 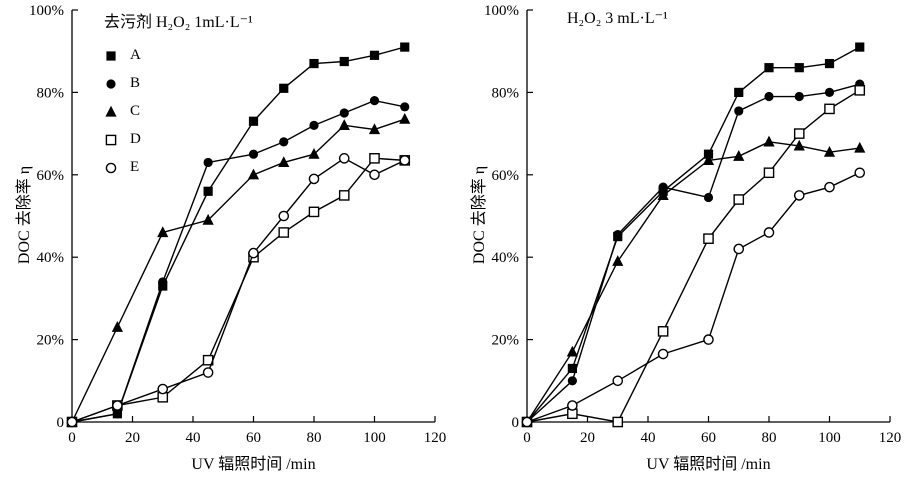 I want to click on left-x-axis-label: UV 辐照时间 /min, so click(x=253, y=464).